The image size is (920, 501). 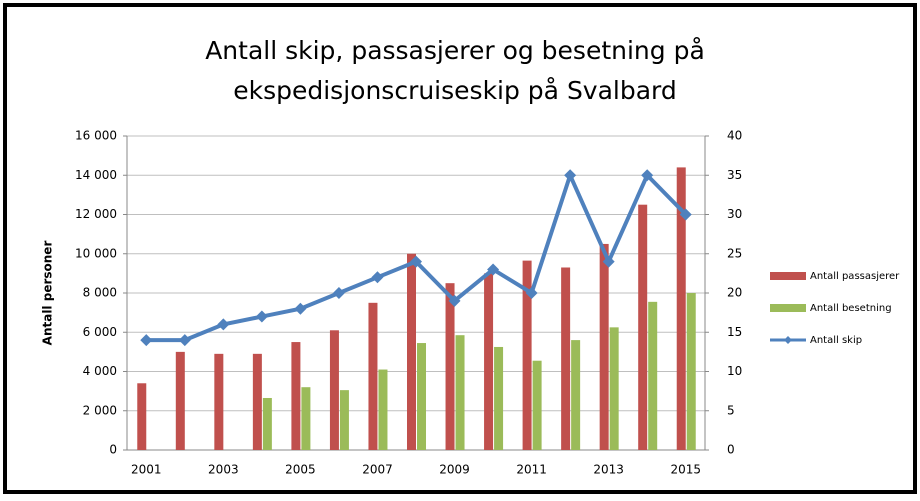 I want to click on chart-title: ekspedisjonscruiseskip på Svalbard, so click(x=455, y=90).